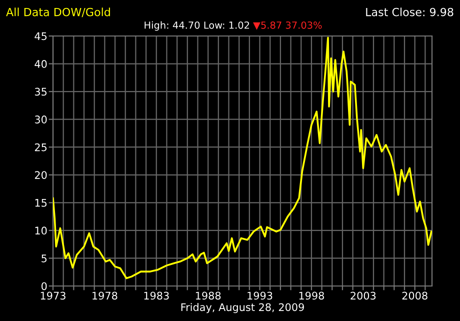 The height and width of the screenshot is (321, 460). What do you see at coordinates (105, 296) in the screenshot?
I see `x-tick-label: 1978` at bounding box center [105, 296].